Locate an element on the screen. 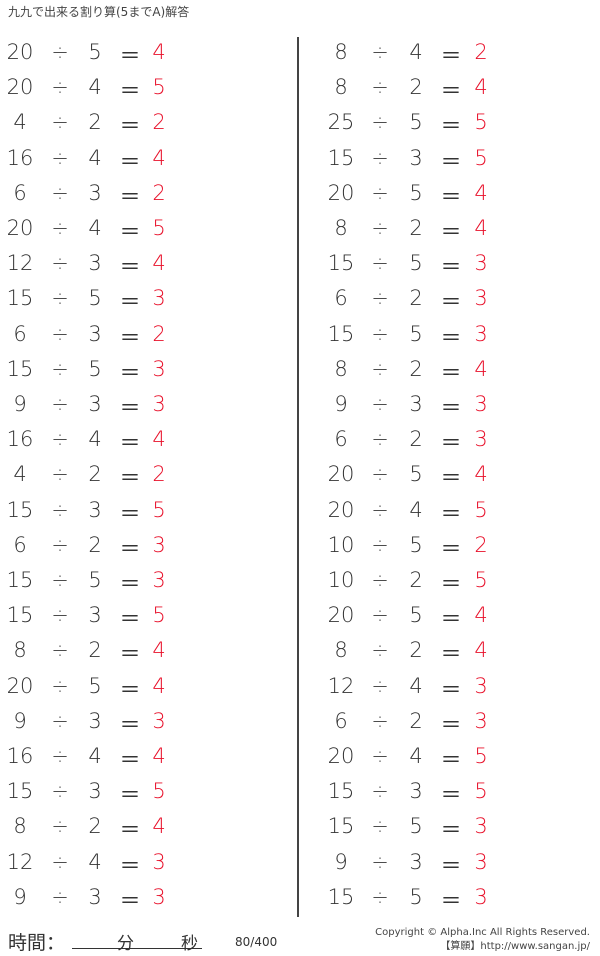  problem-row: 6 ÷ 2 ＝ 3 is located at coordinates (300, 442).